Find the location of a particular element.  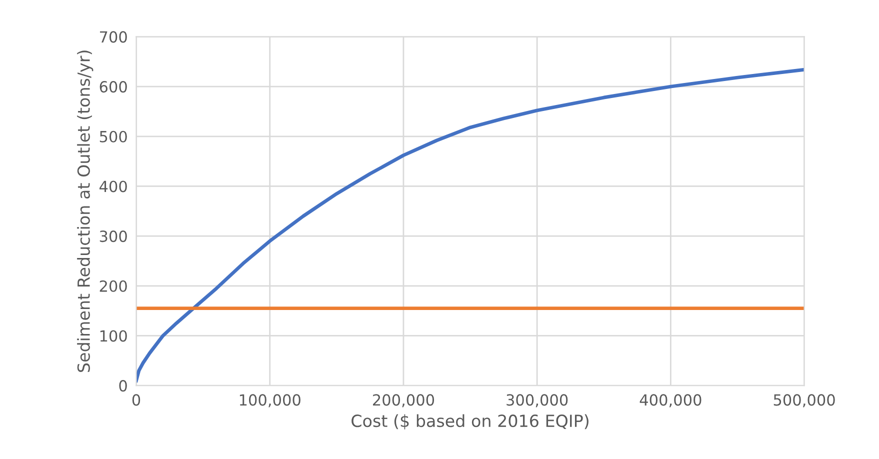

y-axis-title: Sediment Reduction at Outlet (tons/yr) is located at coordinates (85, 211).